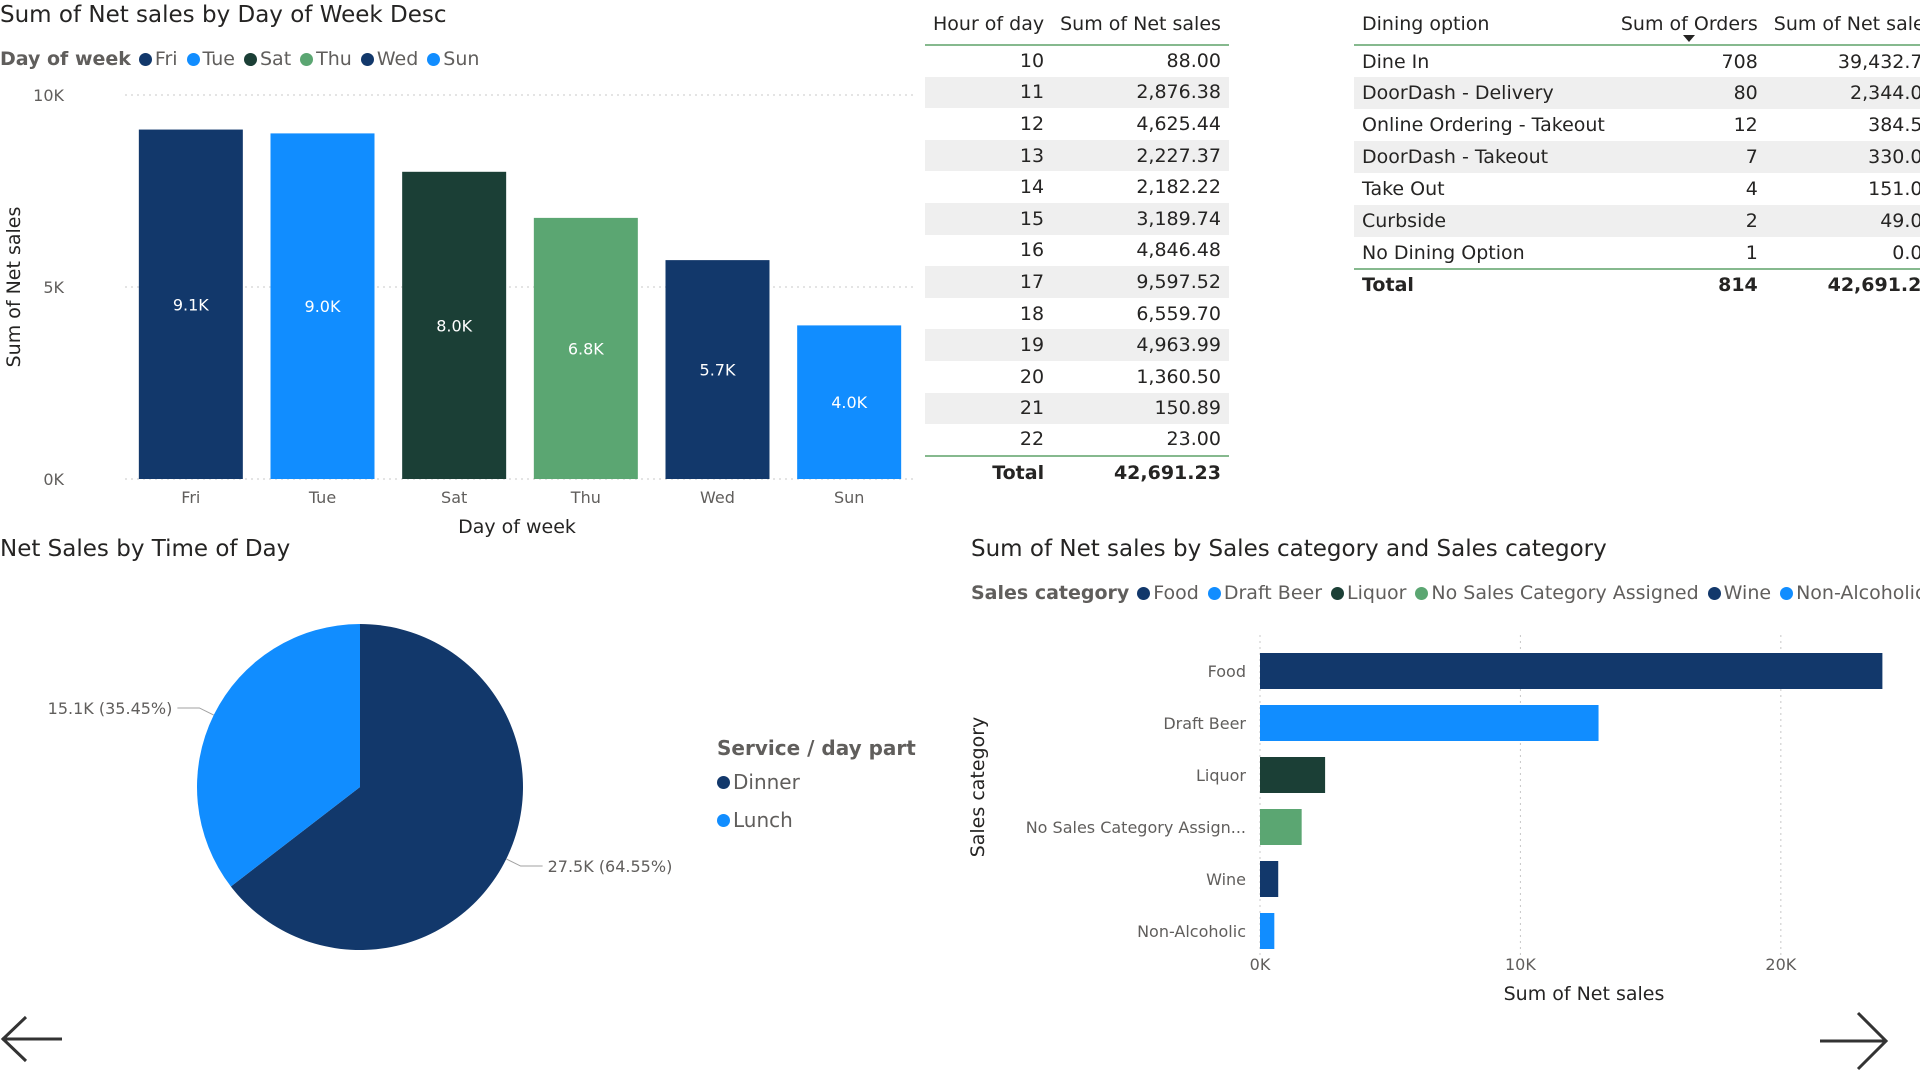  I want to click on table-row: 19 4,963.99, so click(1077, 345).